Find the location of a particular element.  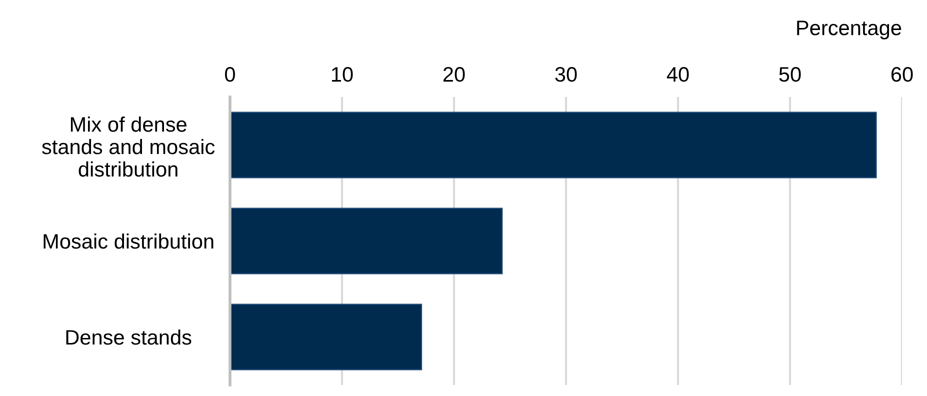

x-axis-title: Percentage is located at coordinates (849, 30).